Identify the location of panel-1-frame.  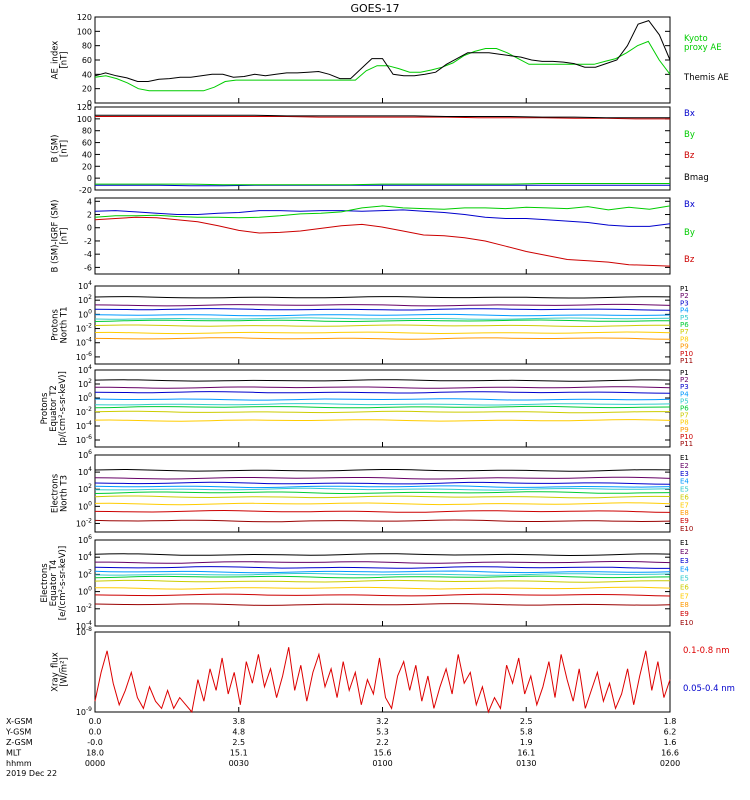
(382, 60).